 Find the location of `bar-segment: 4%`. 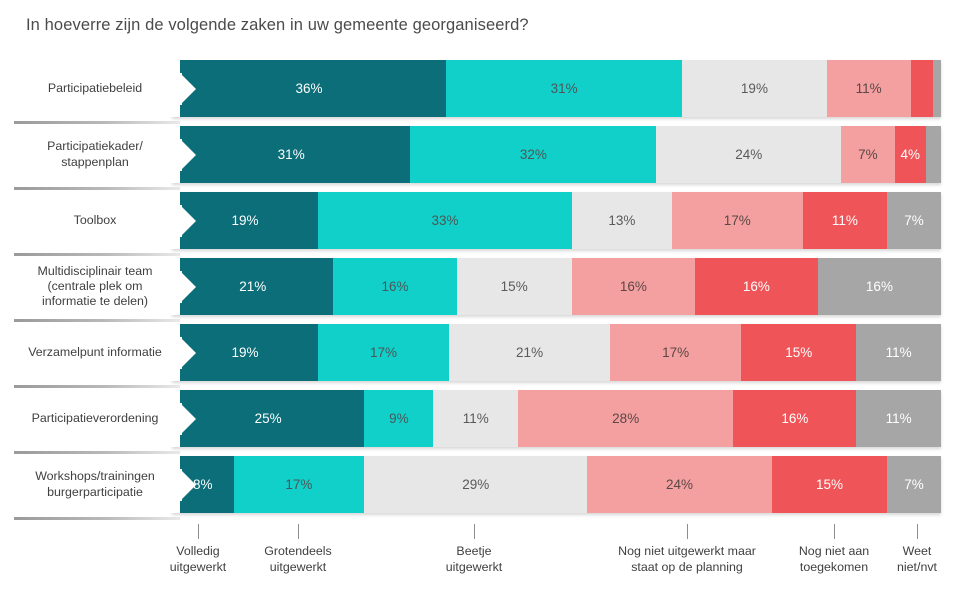

bar-segment: 4% is located at coordinates (910, 154).